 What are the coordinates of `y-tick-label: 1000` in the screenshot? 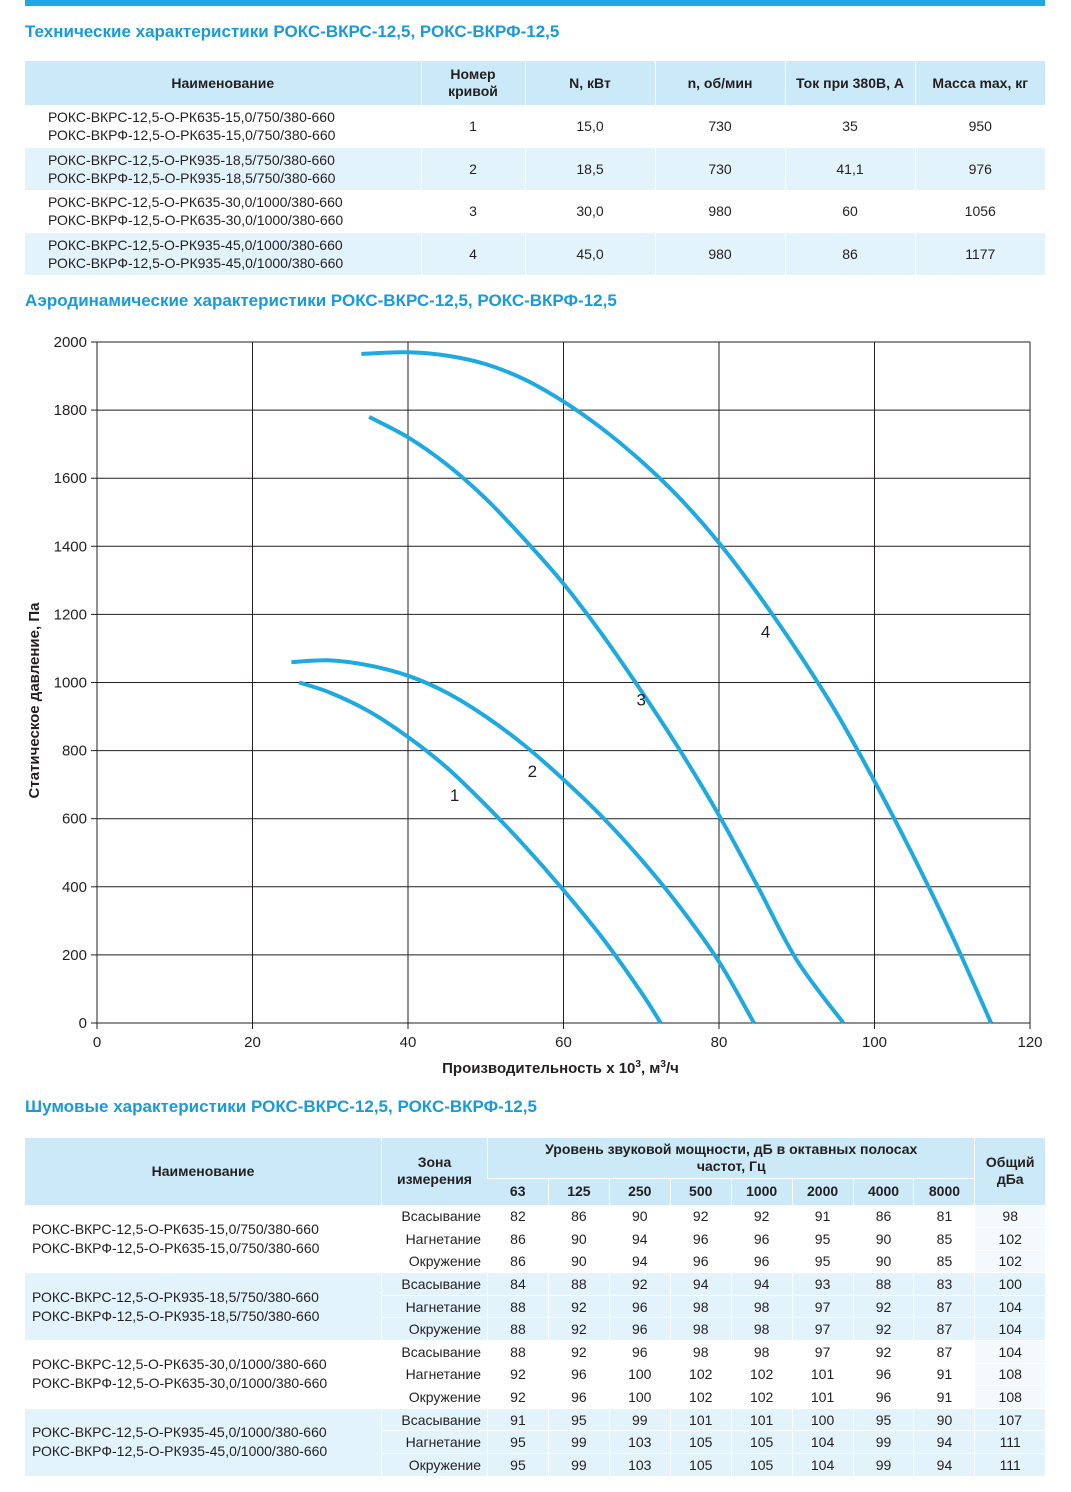 It's located at (70, 683).